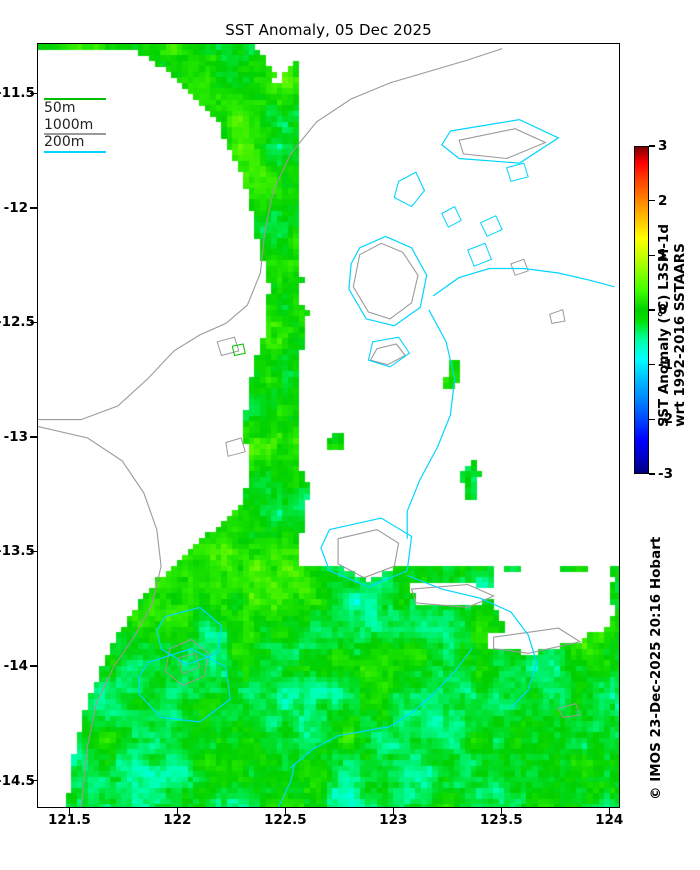  Describe the element at coordinates (177, 820) in the screenshot. I see `x-tick-label: 122` at that location.